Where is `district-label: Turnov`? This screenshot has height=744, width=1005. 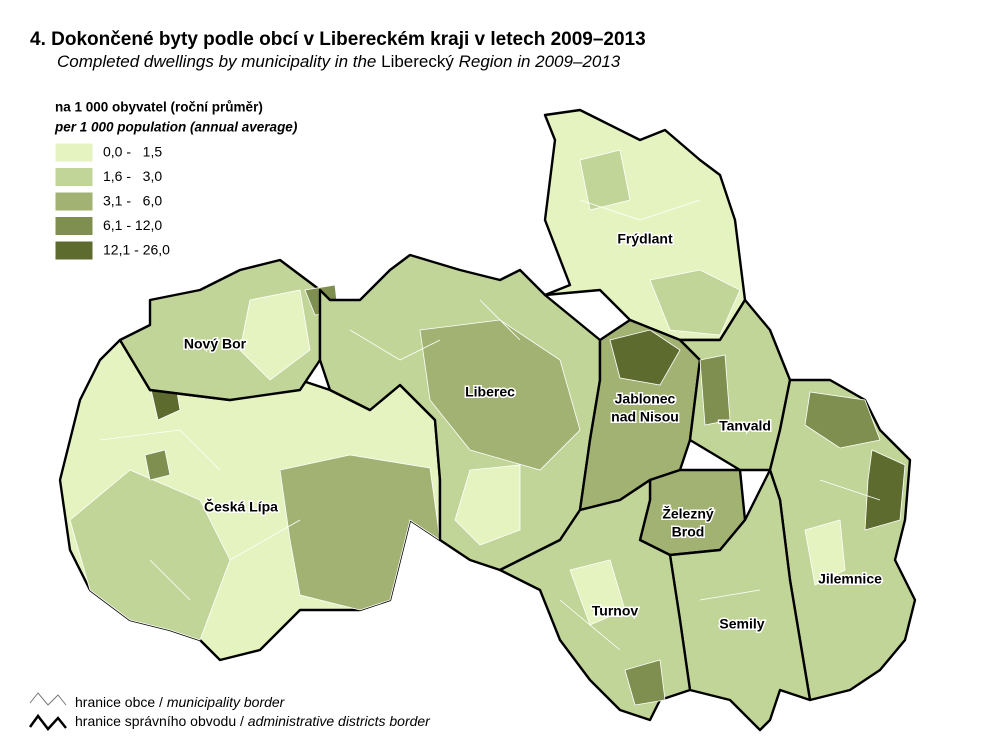 district-label: Turnov is located at coordinates (615, 611).